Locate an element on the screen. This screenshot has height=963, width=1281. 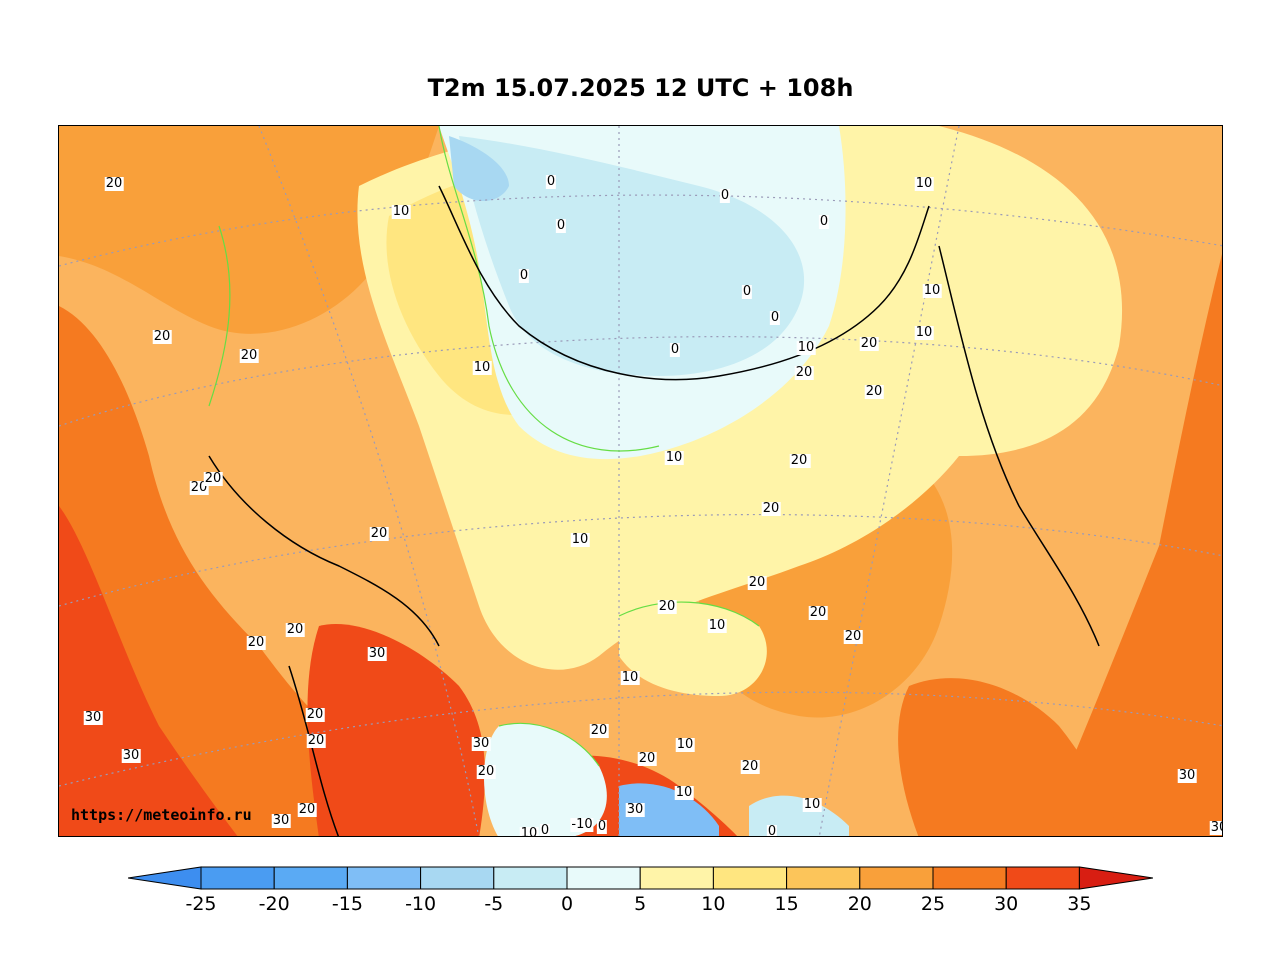
colorbar-tick-label: 25 is located at coordinates (933, 904).